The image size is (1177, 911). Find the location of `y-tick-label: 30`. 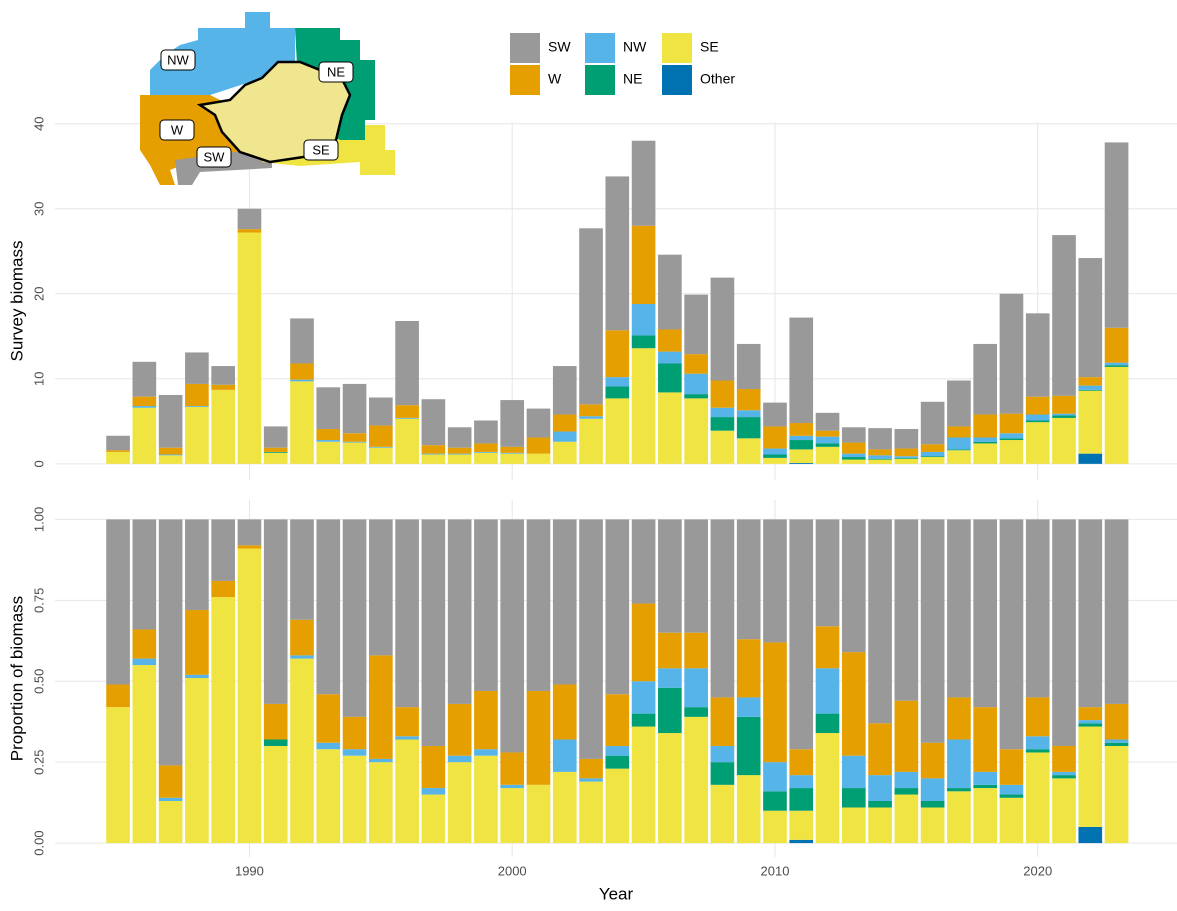

y-tick-label: 30 is located at coordinates (38, 209).